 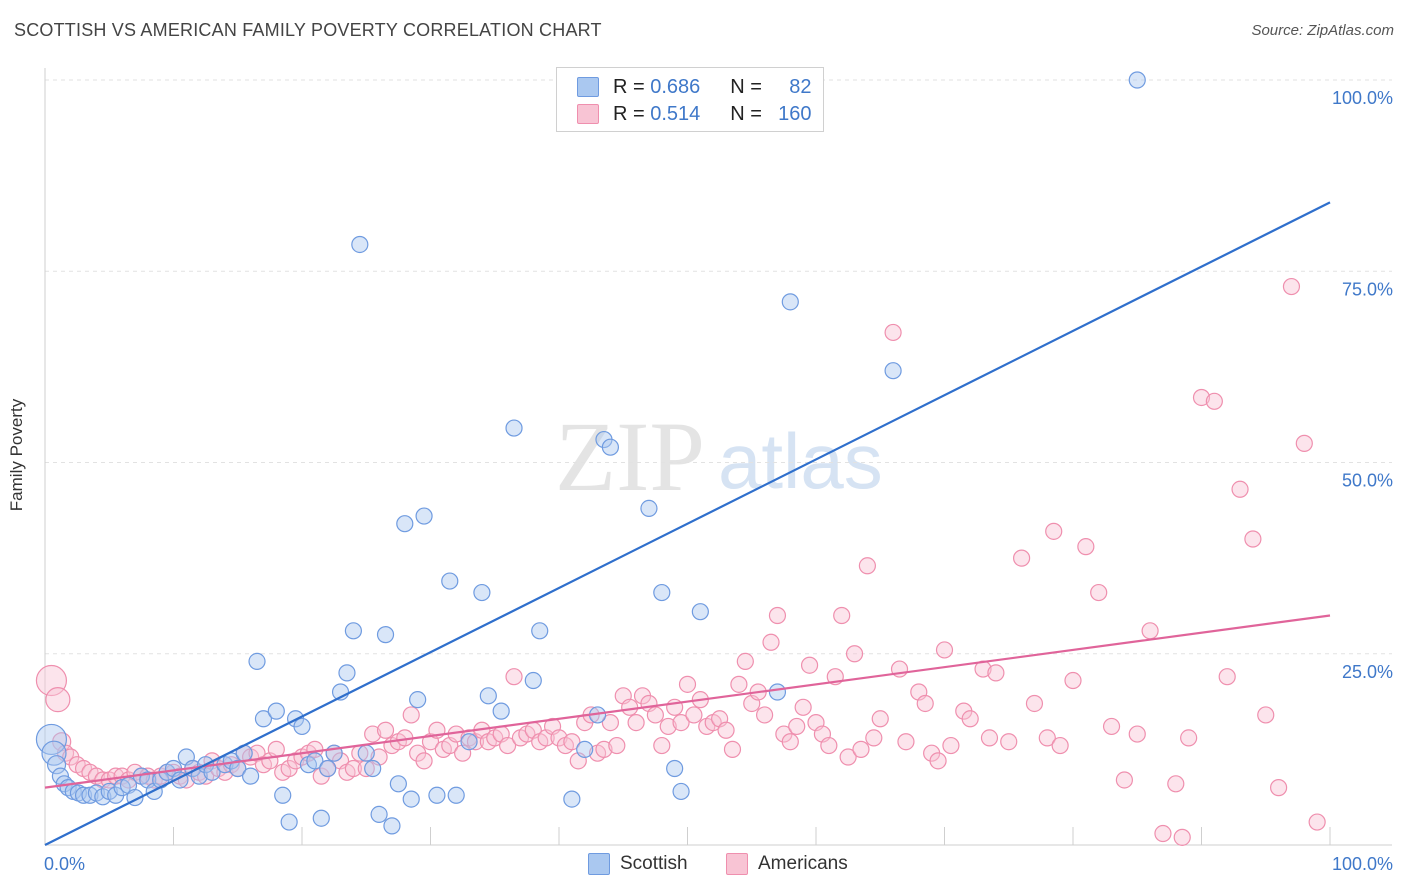 I want to click on legend-n-value: 82, so click(x=800, y=86).